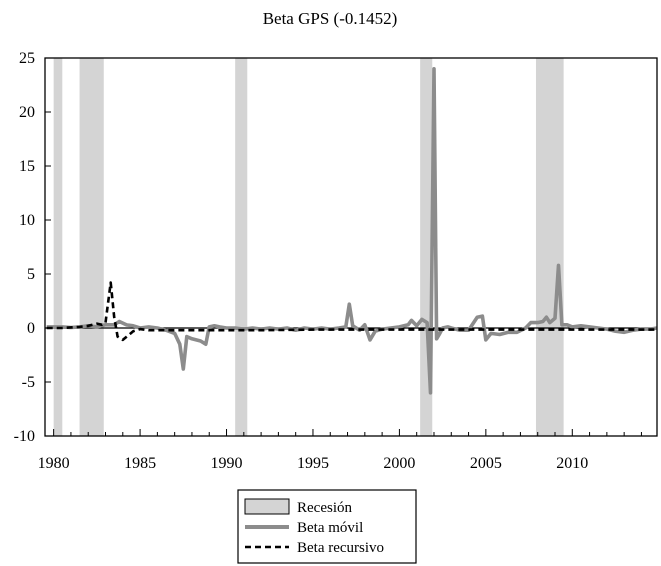 This screenshot has height=566, width=661. I want to click on y-tick-label-2: 15, so click(27, 166).